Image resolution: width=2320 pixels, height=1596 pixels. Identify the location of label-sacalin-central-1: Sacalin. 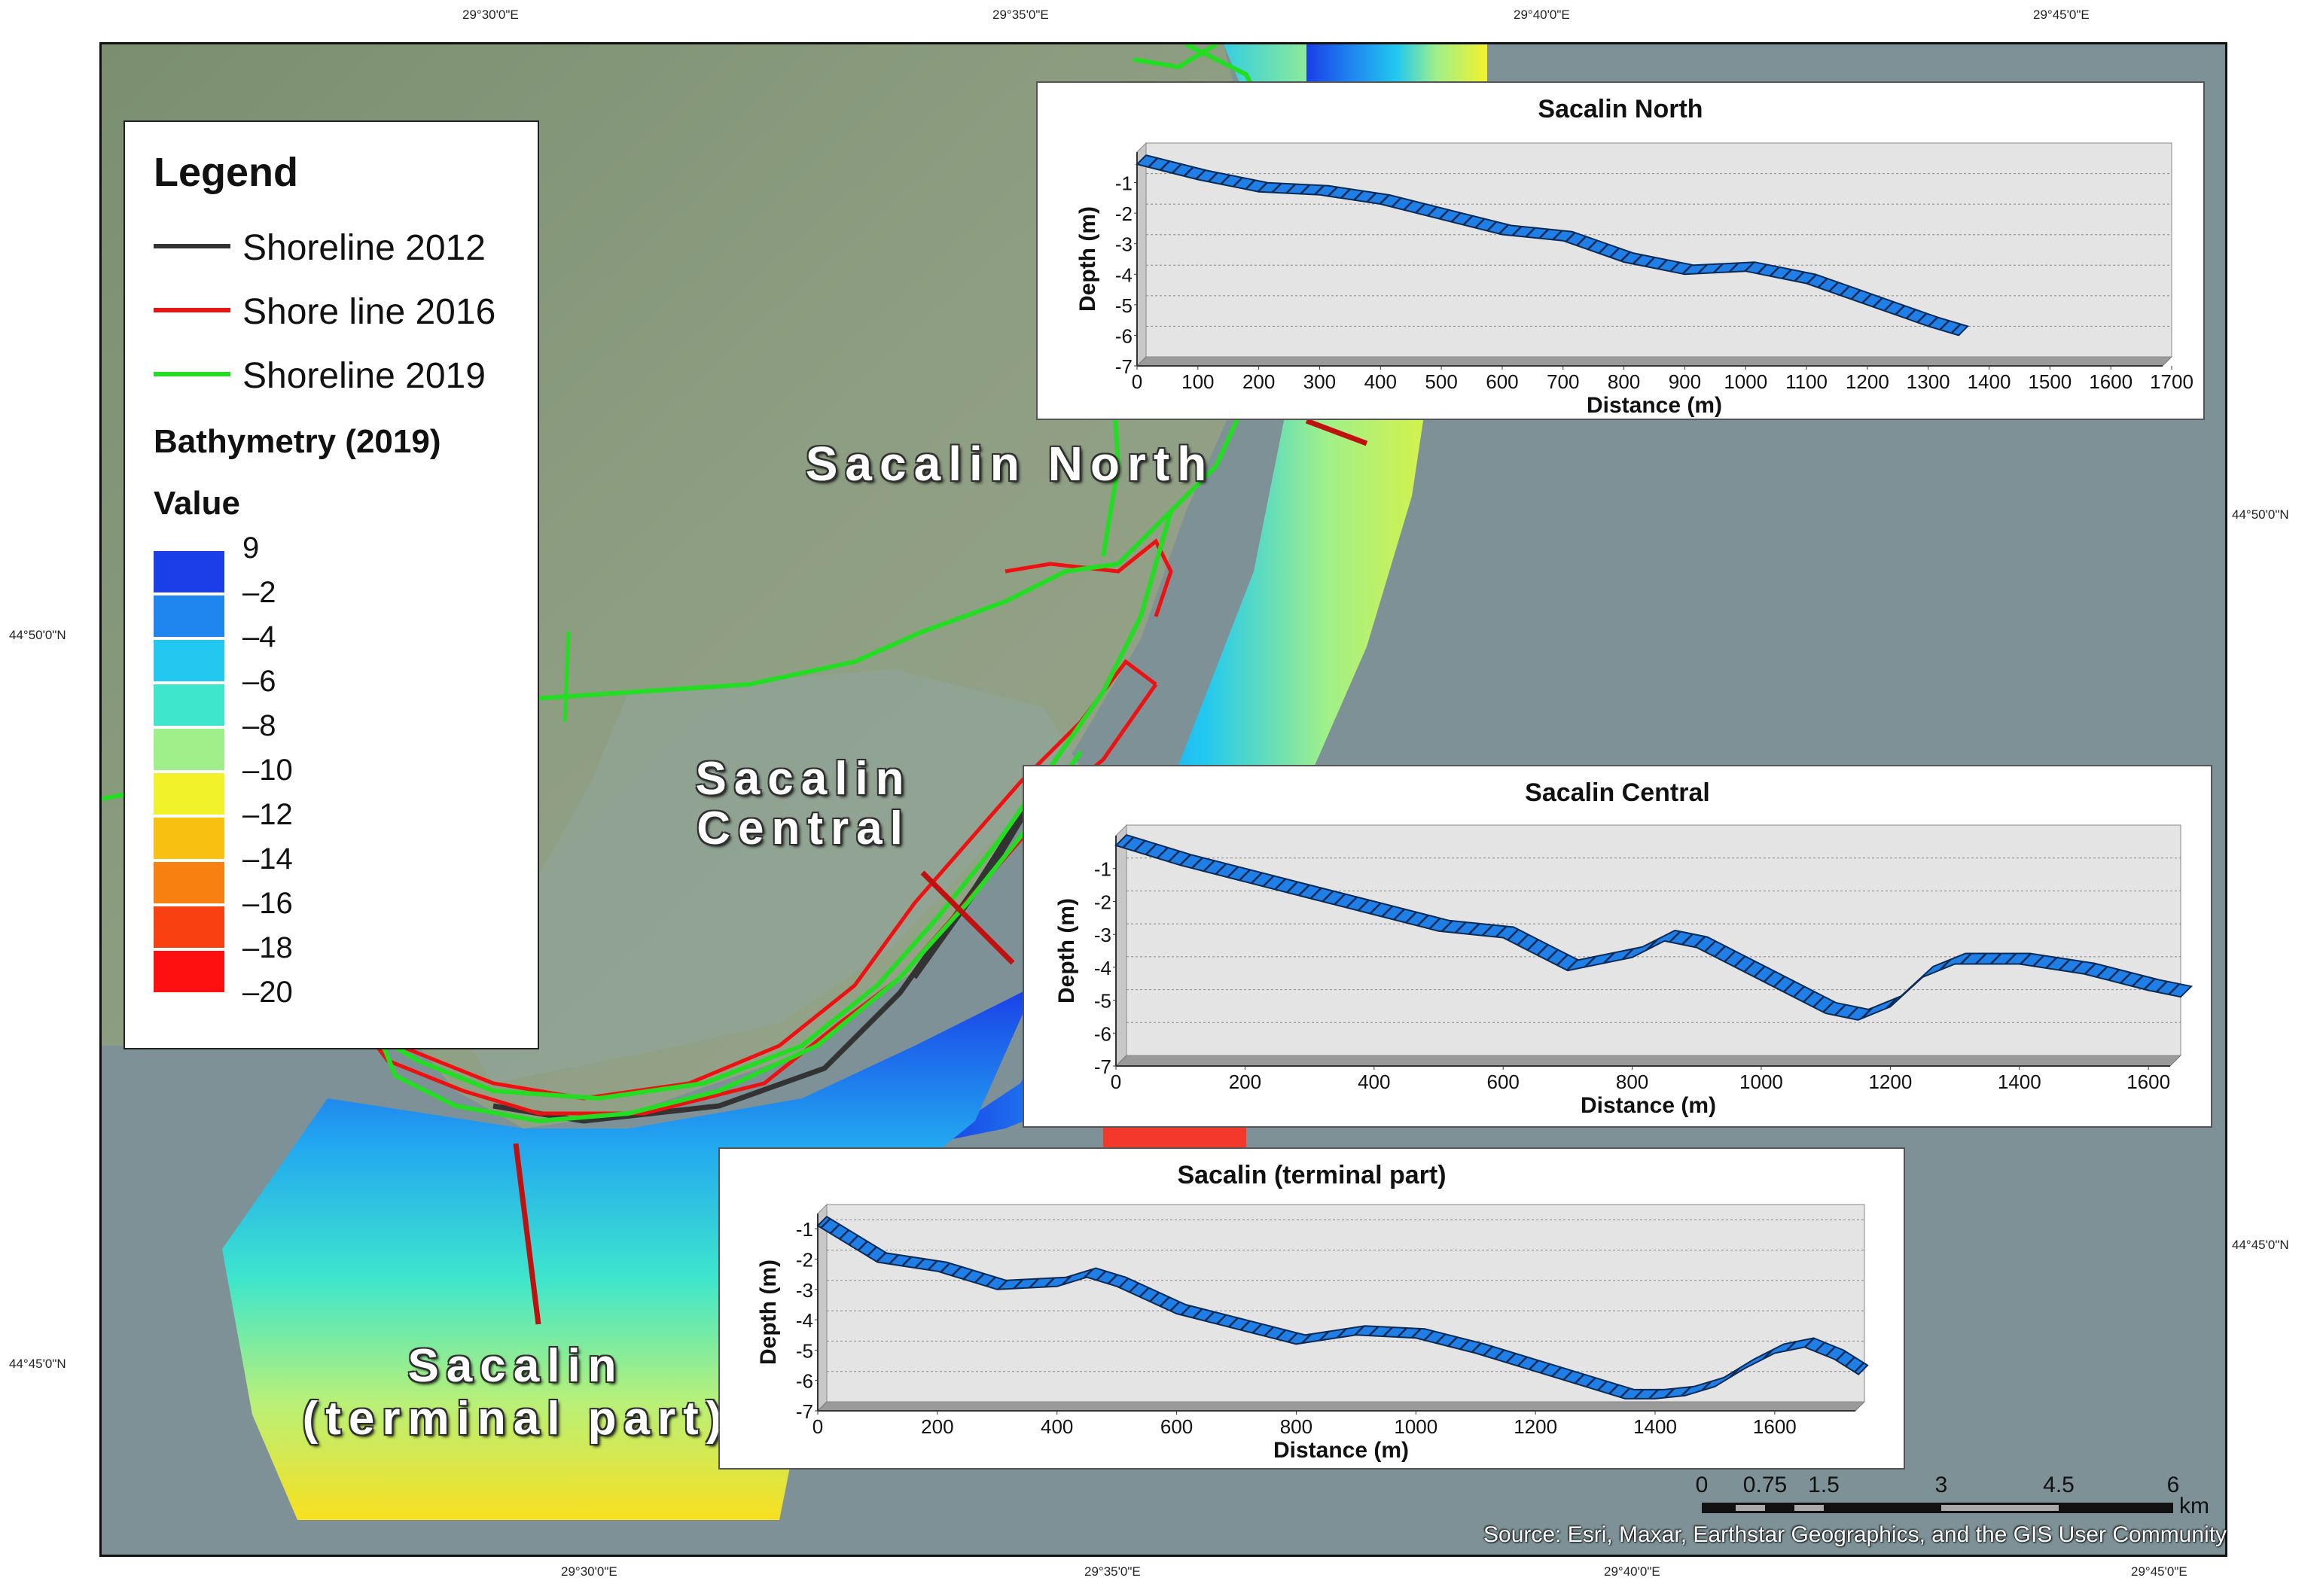
(803, 779).